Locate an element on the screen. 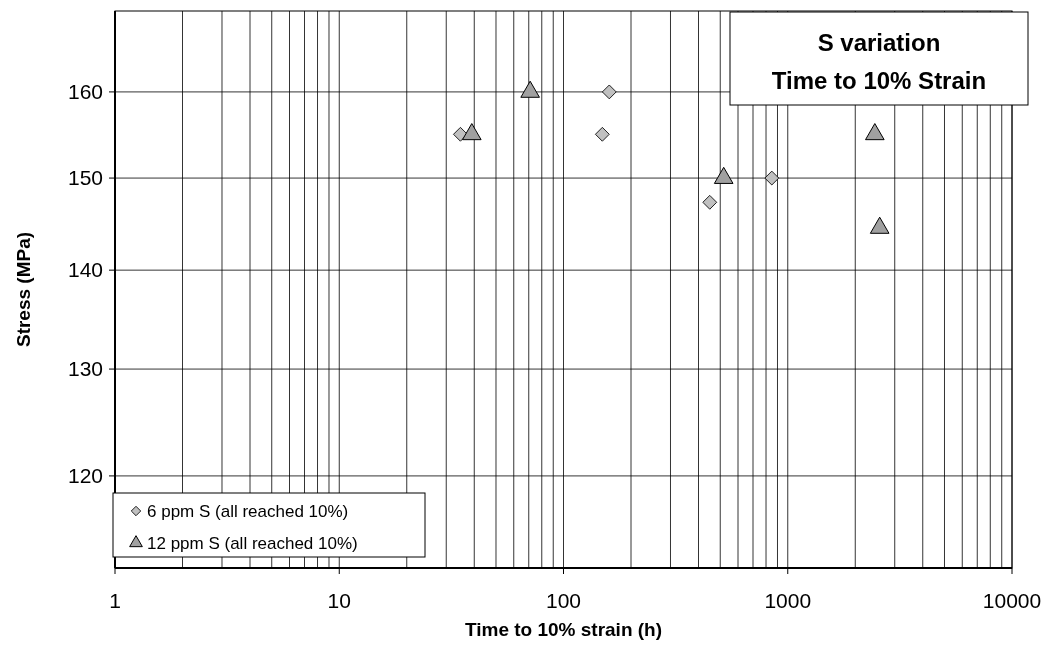 This screenshot has height=654, width=1048. legend-label: 12 ppm S (all reached 10%) is located at coordinates (252, 543).